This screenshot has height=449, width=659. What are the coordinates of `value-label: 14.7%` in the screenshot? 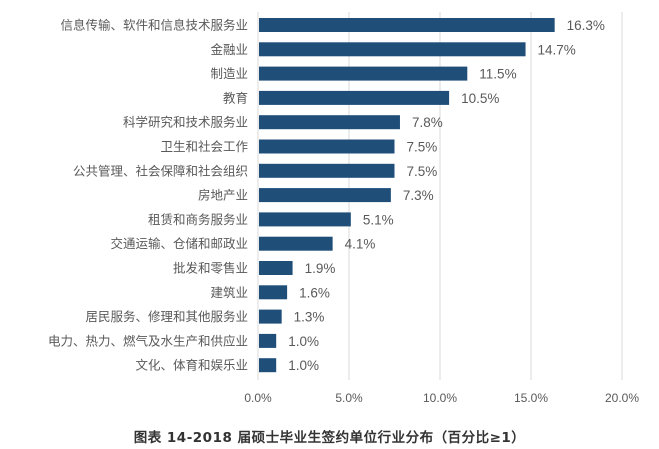 It's located at (557, 49).